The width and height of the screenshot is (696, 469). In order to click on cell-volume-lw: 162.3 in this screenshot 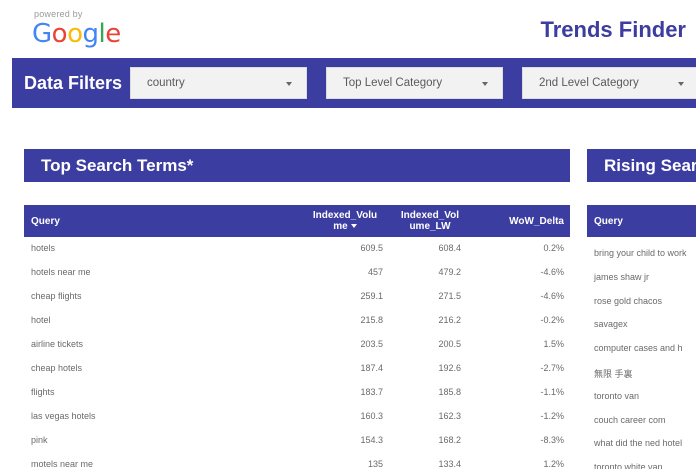, I will do `click(449, 416)`.